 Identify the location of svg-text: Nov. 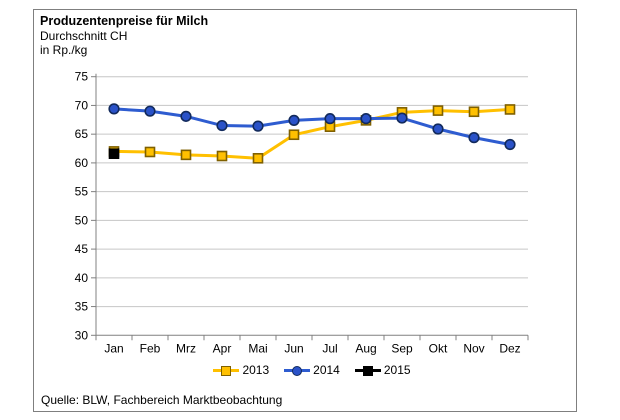
(473, 348).